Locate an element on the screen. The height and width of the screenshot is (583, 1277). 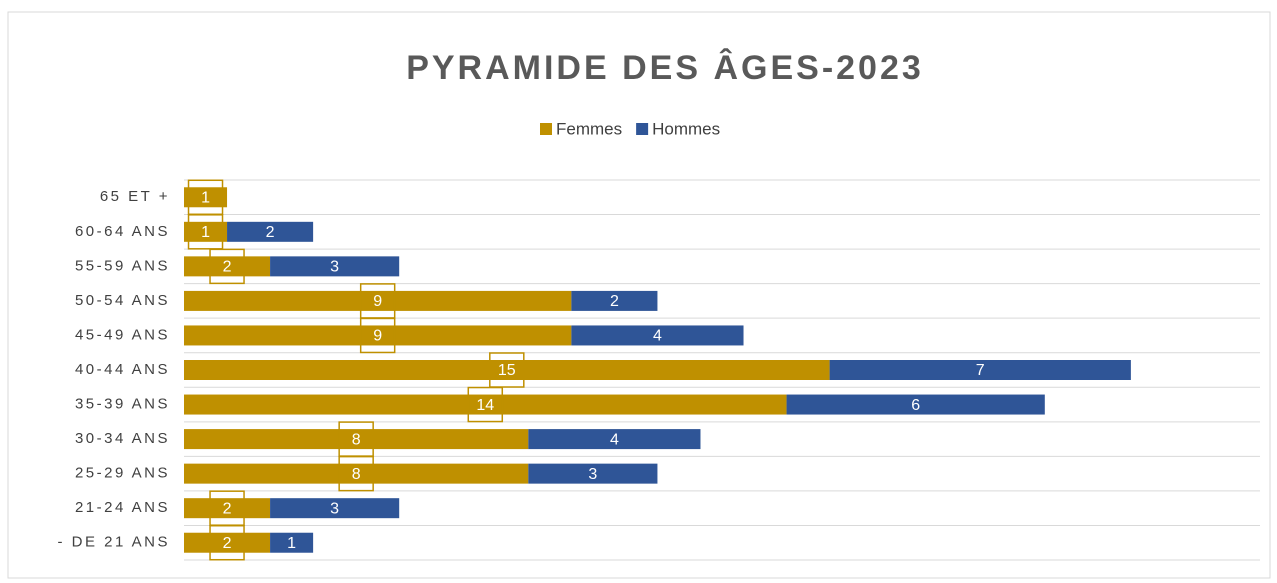
chart-title: PYRAMIDE DES ÂGES-2023 is located at coordinates (665, 68).